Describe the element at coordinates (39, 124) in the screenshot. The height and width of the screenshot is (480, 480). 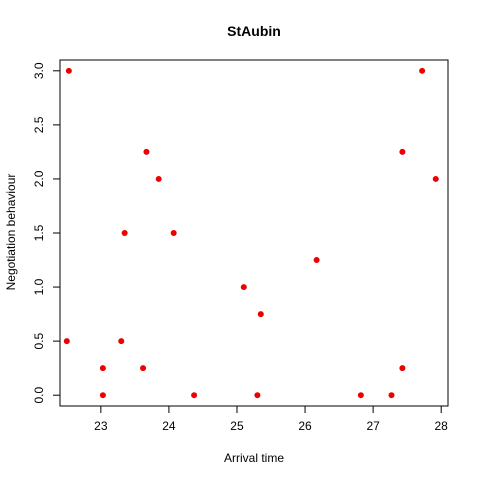
I see `y-tick-label: 2.5` at that location.